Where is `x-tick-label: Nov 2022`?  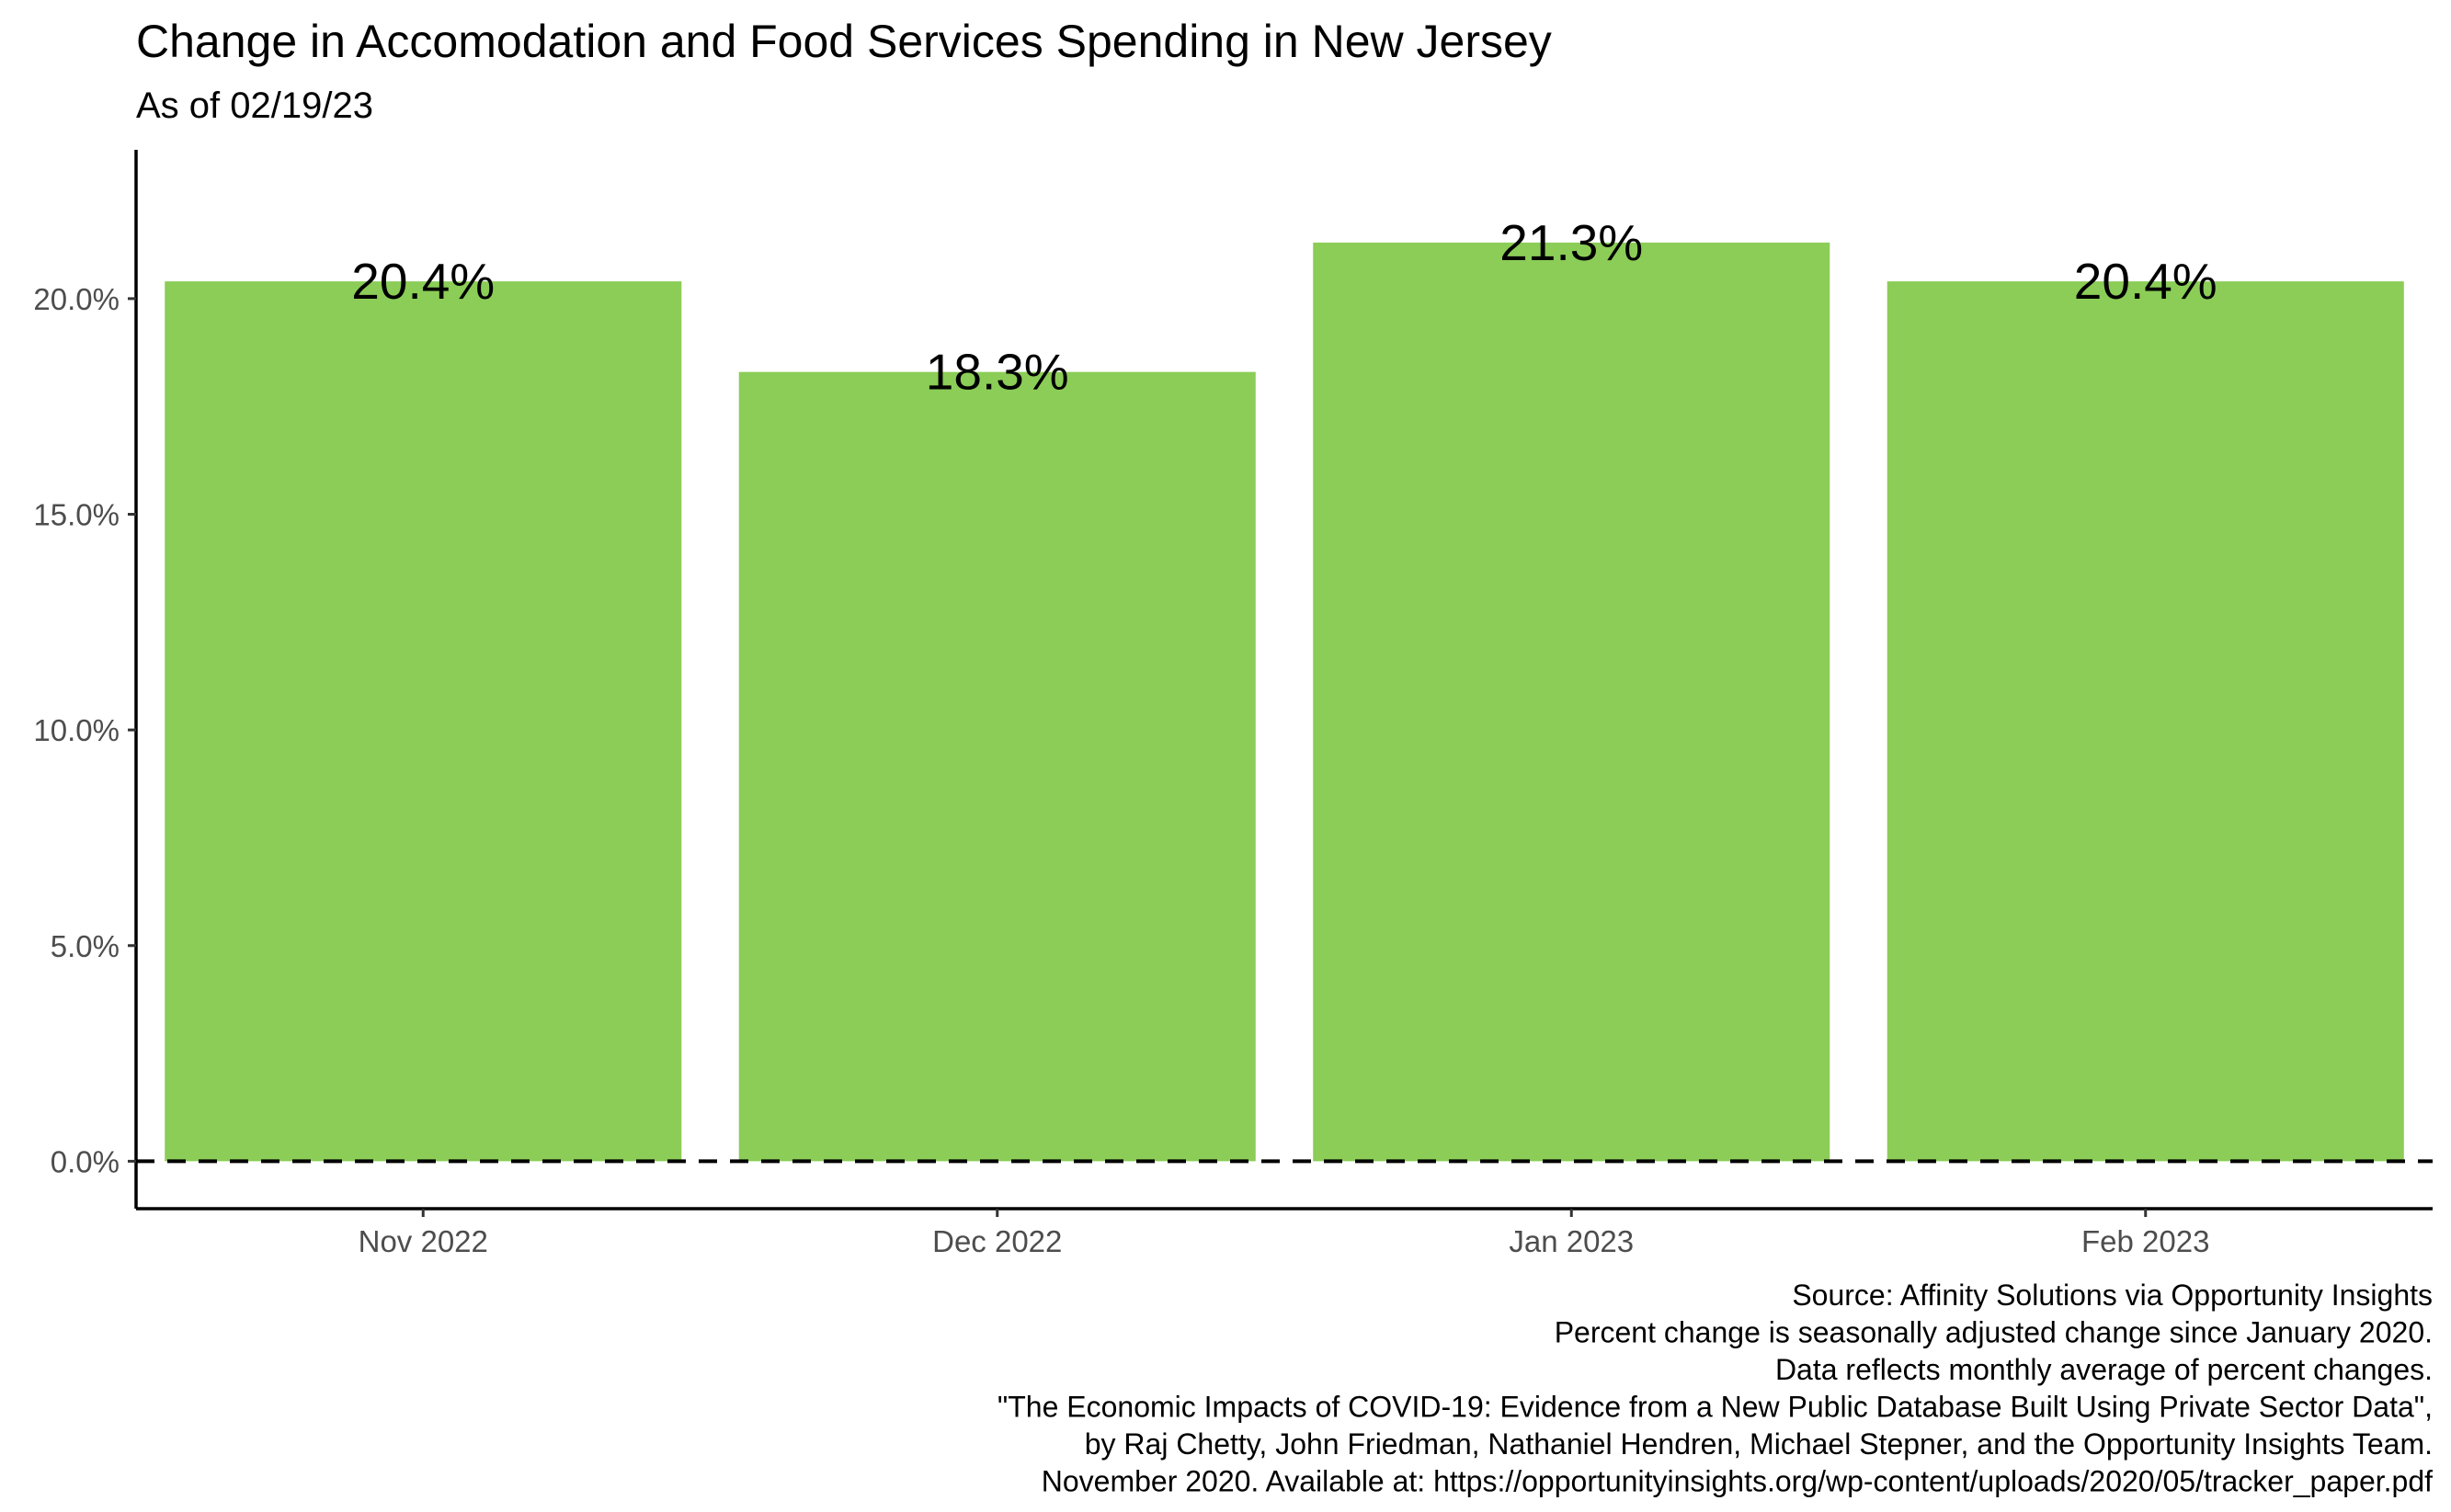
x-tick-label: Nov 2022 is located at coordinates (423, 1241).